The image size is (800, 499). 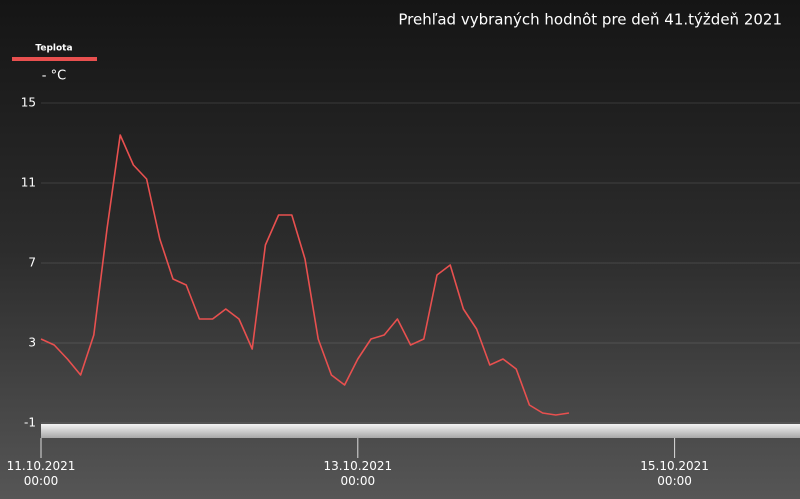 What do you see at coordinates (28, 103) in the screenshot?
I see `y-tick-label: 15` at bounding box center [28, 103].